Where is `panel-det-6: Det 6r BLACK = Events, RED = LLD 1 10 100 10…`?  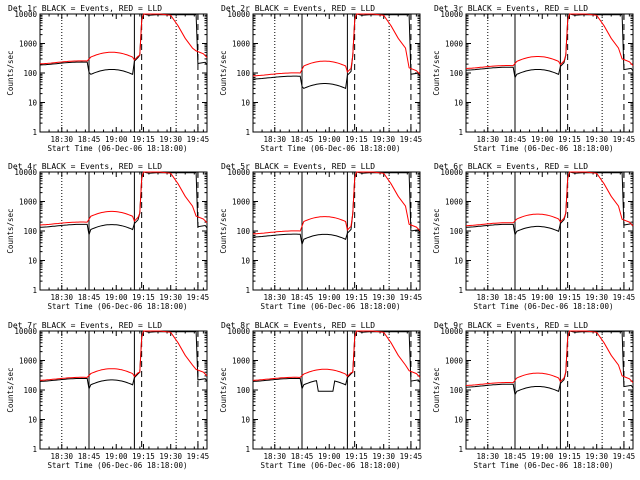 panel-det-6: Det 6r BLACK = Events, RED = LLD 1 10 100 10… is located at coordinates (533, 236).